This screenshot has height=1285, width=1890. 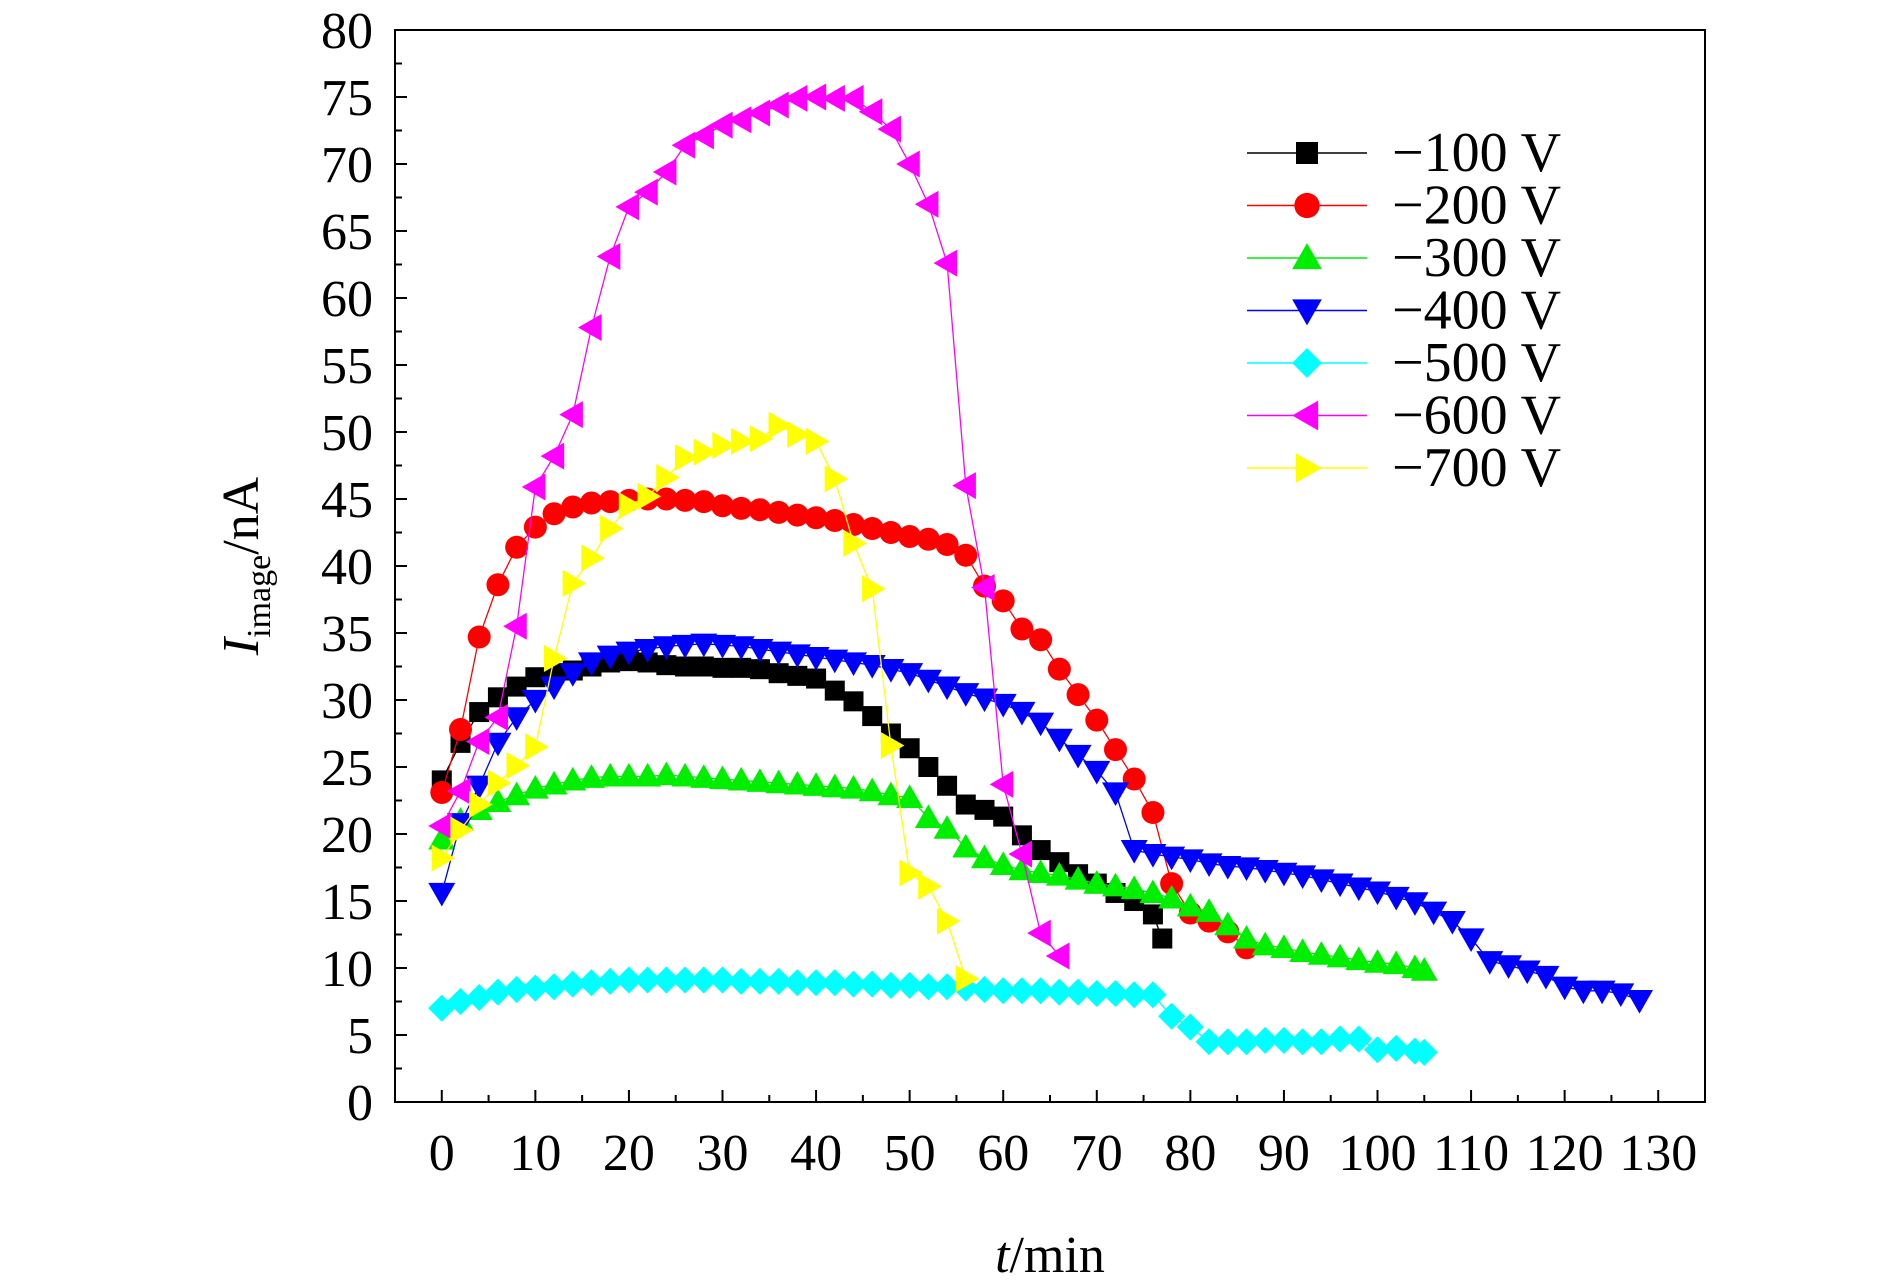 I want to click on x-tick-label: 110, so click(x=1471, y=1153).